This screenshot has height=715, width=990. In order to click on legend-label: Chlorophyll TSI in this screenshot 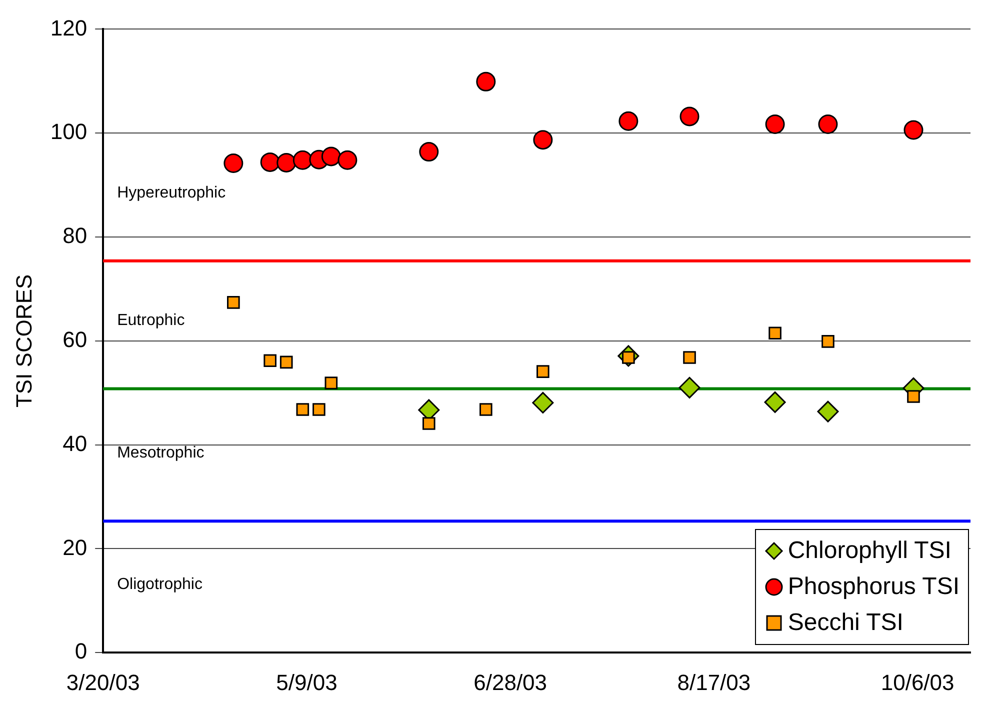, I will do `click(870, 551)`.